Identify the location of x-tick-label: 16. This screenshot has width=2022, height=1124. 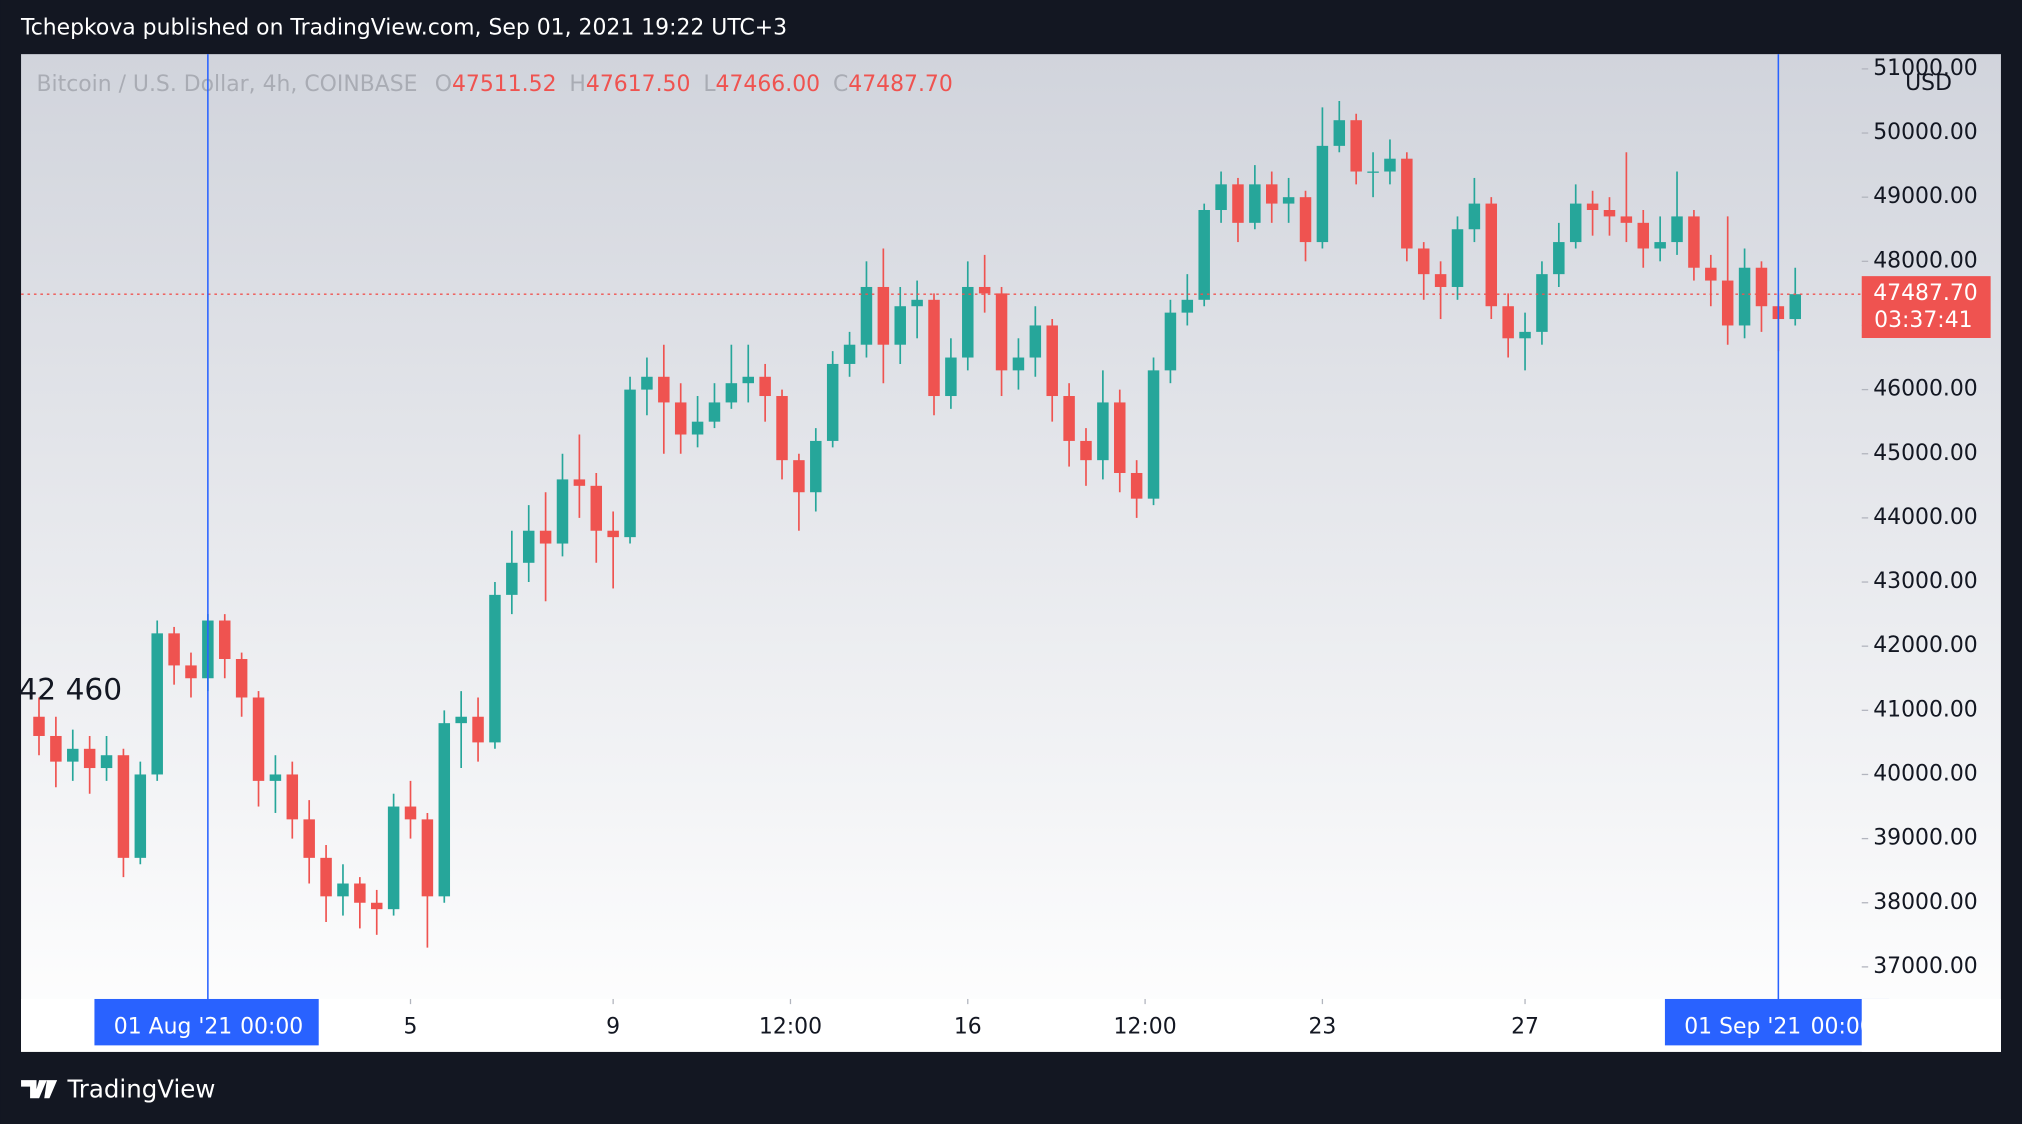
(968, 1026).